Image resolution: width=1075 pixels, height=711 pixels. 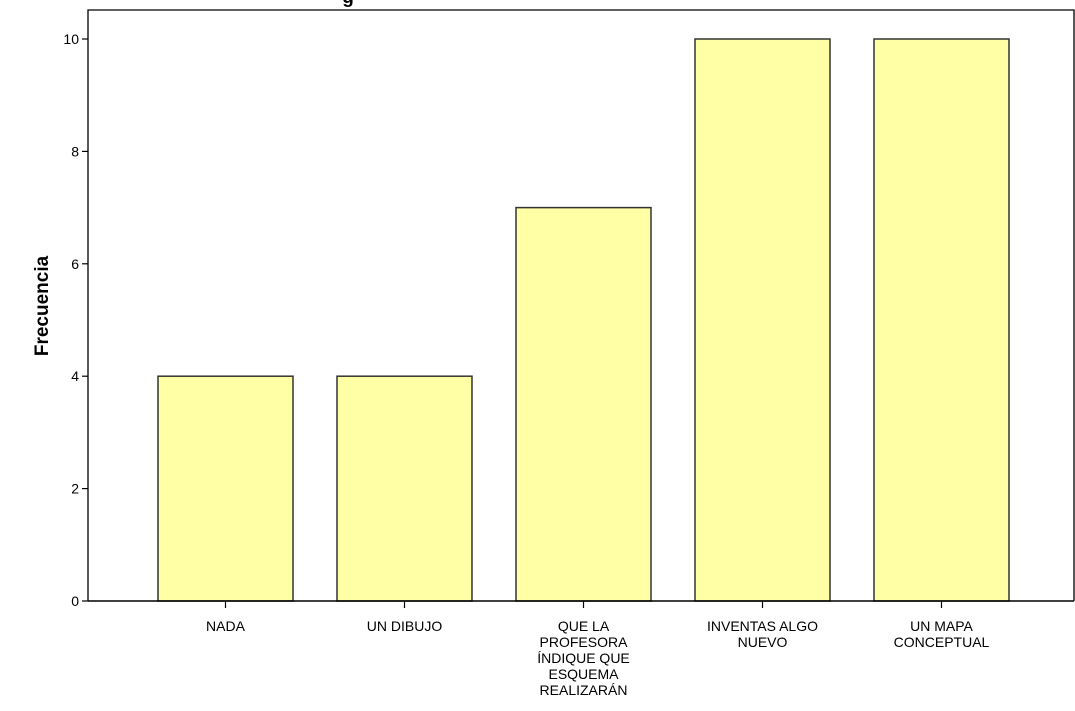 I want to click on y-axis: 0 2 4 6 8 10, so click(x=75, y=320).